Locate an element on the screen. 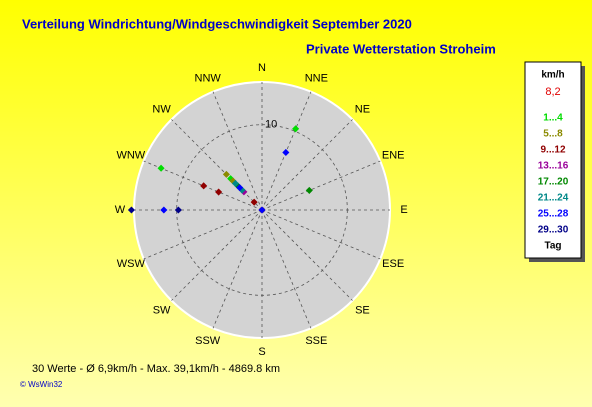 The height and width of the screenshot is (407, 592). legend-label: 13...16 is located at coordinates (553, 166).